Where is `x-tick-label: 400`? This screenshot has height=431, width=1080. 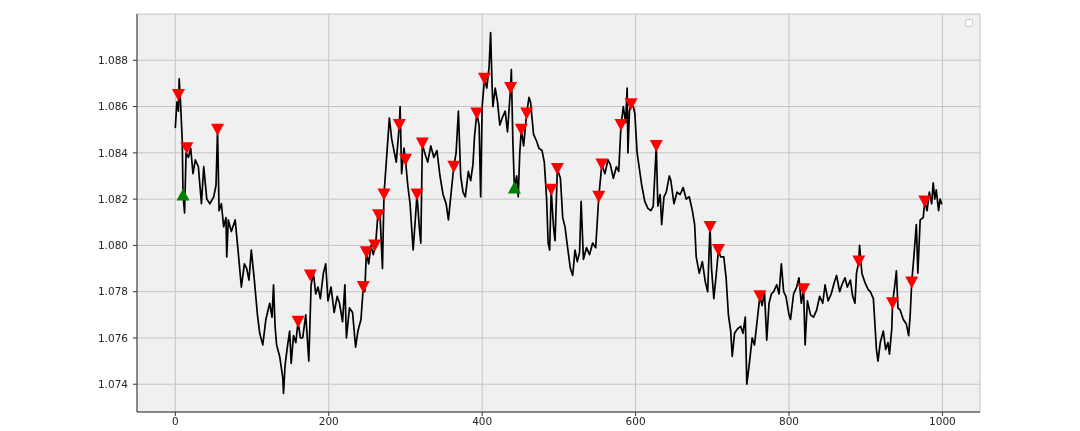
x-tick-label: 400 is located at coordinates (482, 421).